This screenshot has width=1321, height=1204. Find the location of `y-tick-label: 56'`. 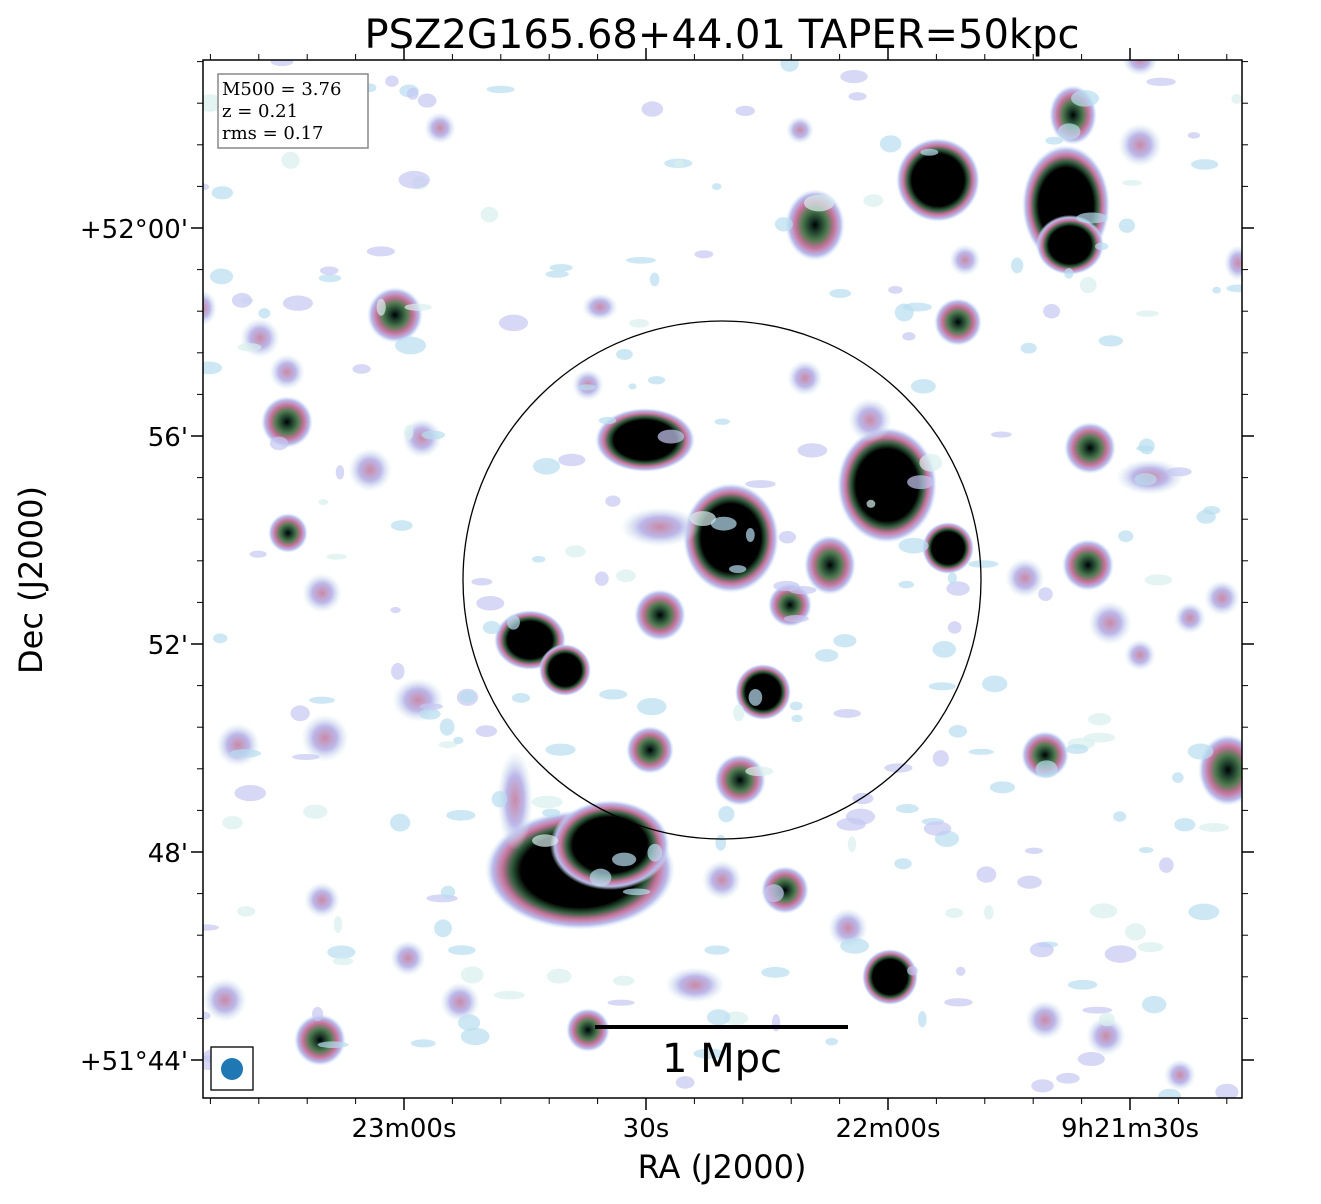

y-tick-label: 56' is located at coordinates (168, 438).